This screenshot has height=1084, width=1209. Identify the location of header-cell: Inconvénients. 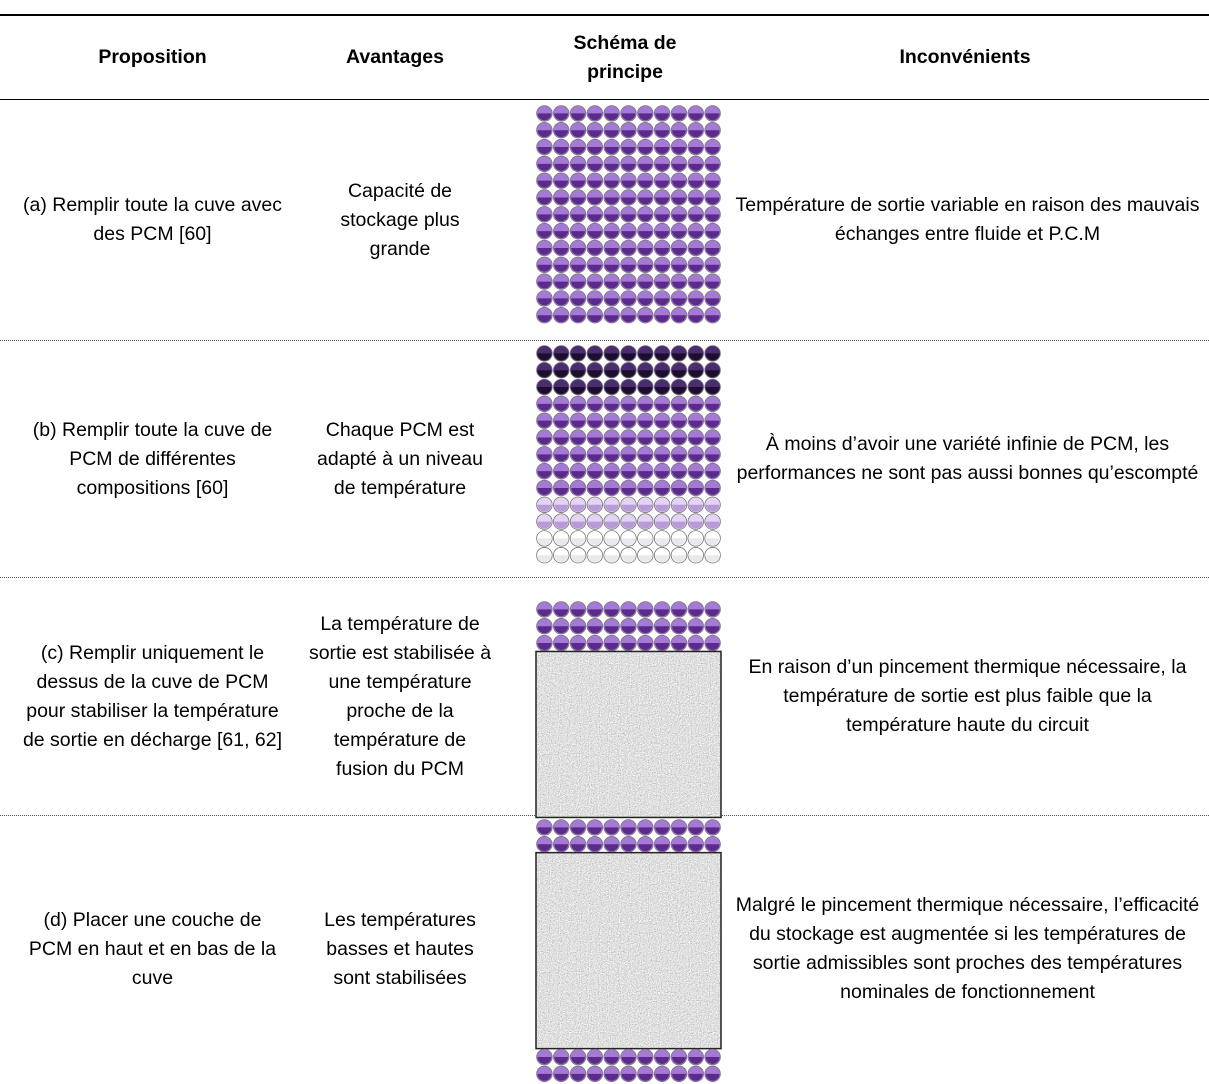
(965, 57).